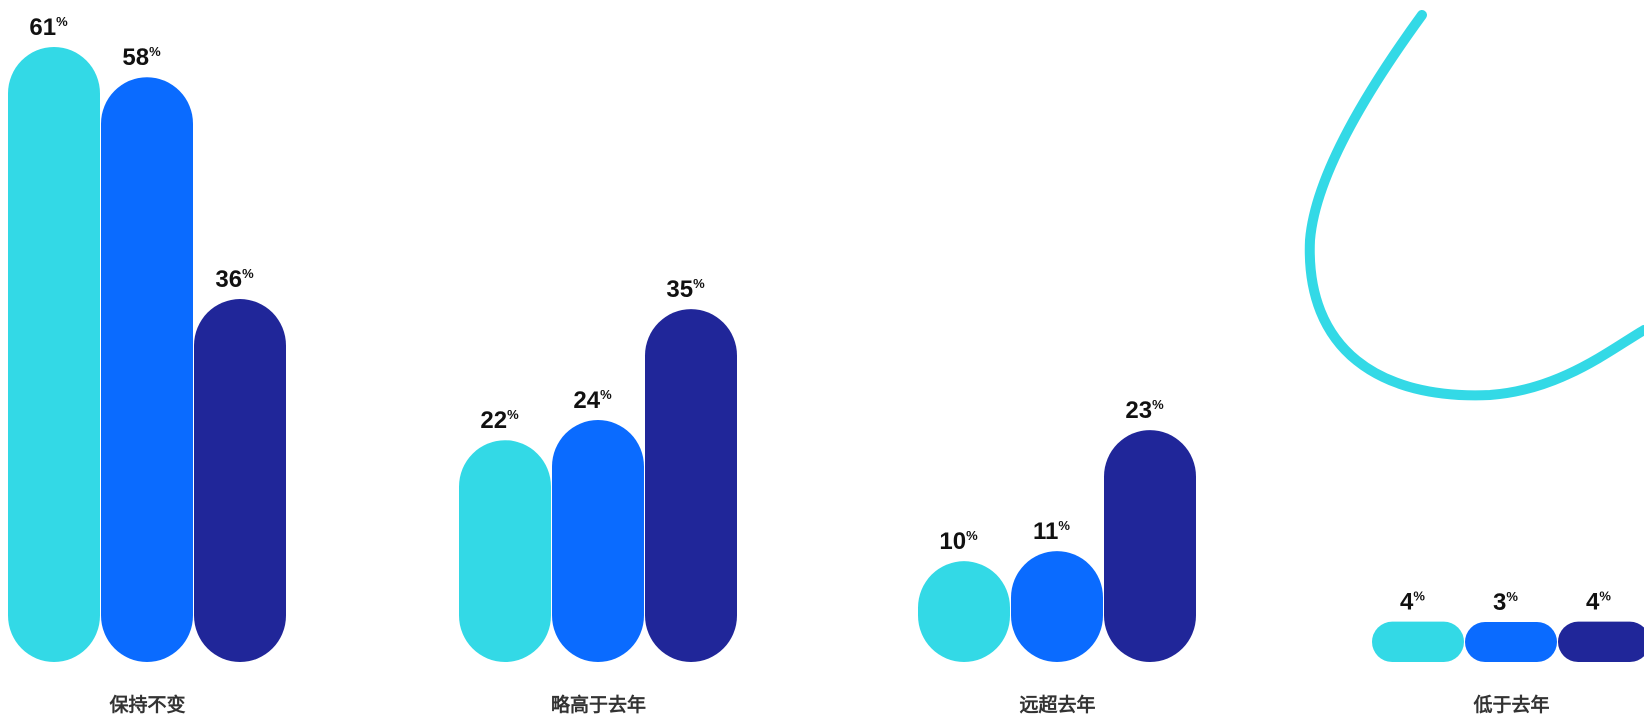 The width and height of the screenshot is (1644, 721). What do you see at coordinates (234, 279) in the screenshot?
I see `value-label: 36%` at bounding box center [234, 279].